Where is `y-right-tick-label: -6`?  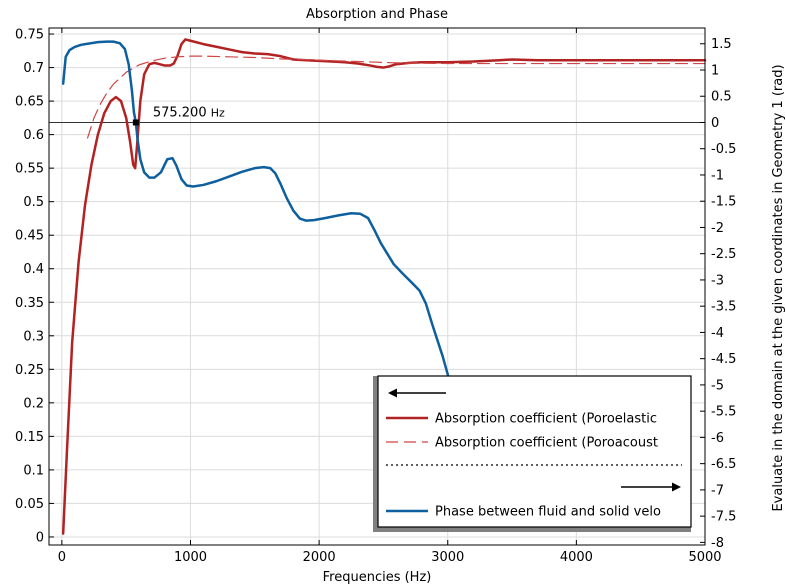 y-right-tick-label: -6 is located at coordinates (717, 438).